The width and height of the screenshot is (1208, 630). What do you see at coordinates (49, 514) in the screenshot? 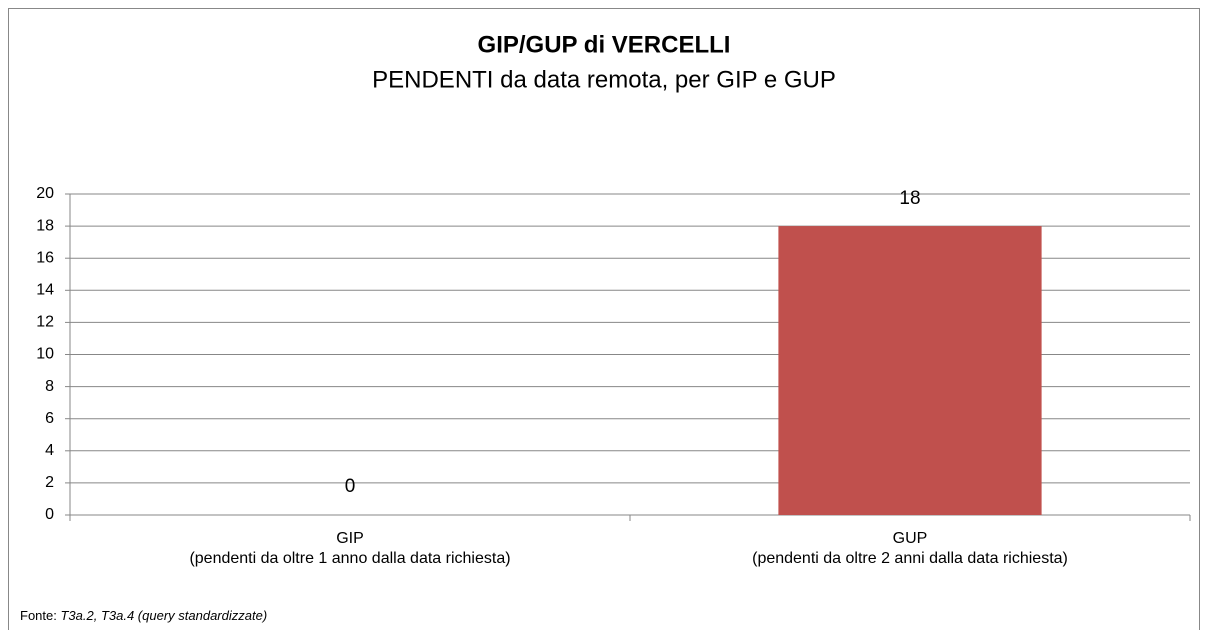
I see `y-tick-label: 0` at bounding box center [49, 514].